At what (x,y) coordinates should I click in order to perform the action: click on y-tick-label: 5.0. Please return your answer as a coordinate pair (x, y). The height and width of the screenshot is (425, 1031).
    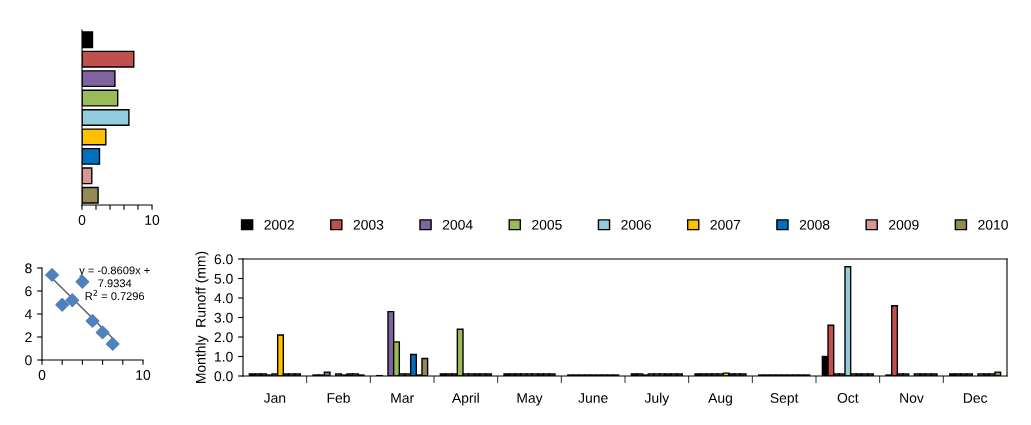
    Looking at the image, I should click on (223, 278).